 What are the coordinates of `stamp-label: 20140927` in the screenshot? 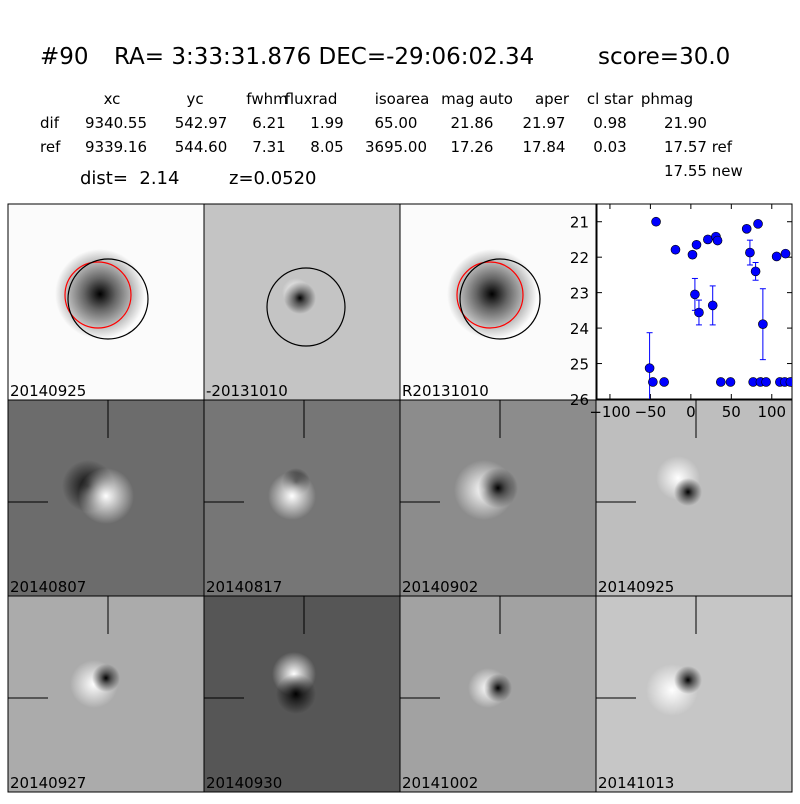 It's located at (48, 783).